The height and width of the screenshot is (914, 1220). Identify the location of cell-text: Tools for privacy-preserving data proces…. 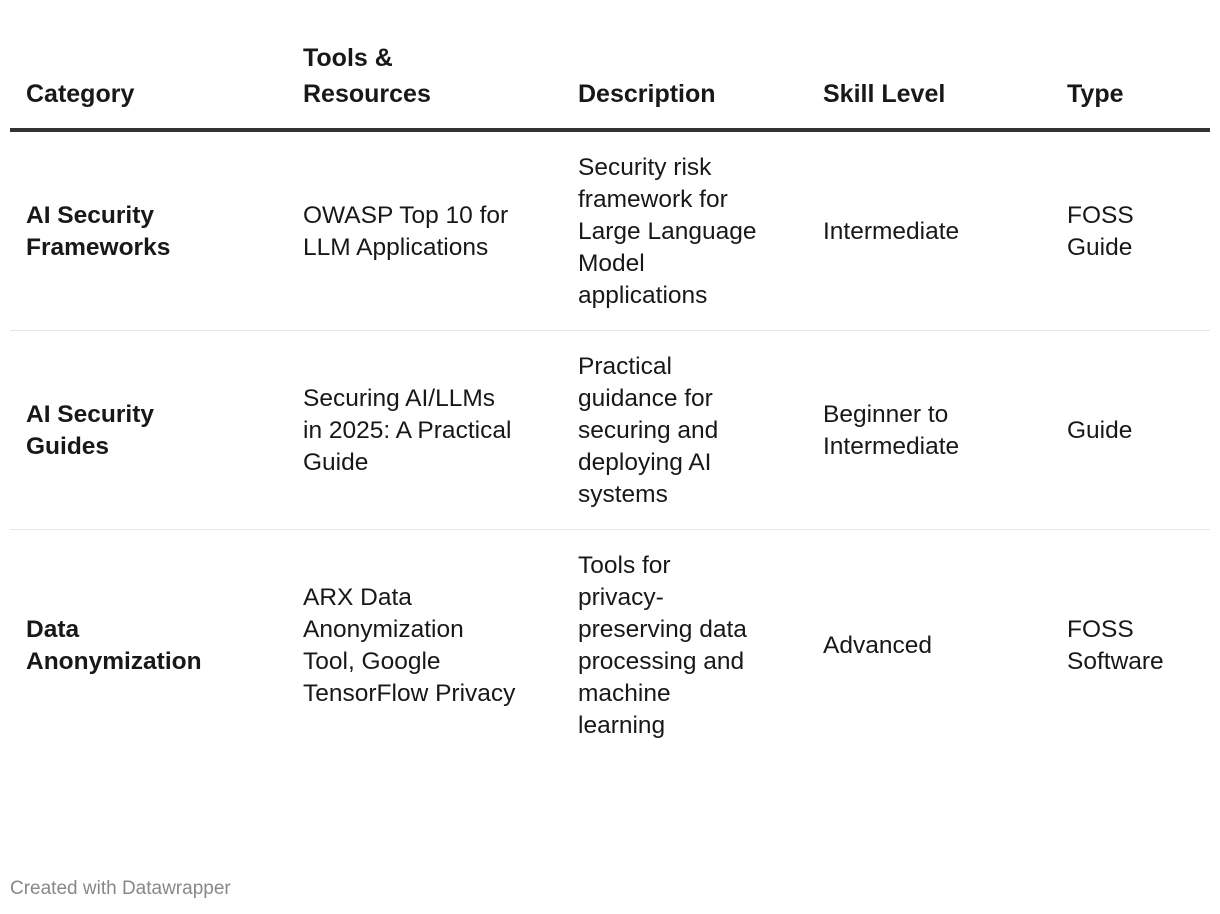
(662, 645).